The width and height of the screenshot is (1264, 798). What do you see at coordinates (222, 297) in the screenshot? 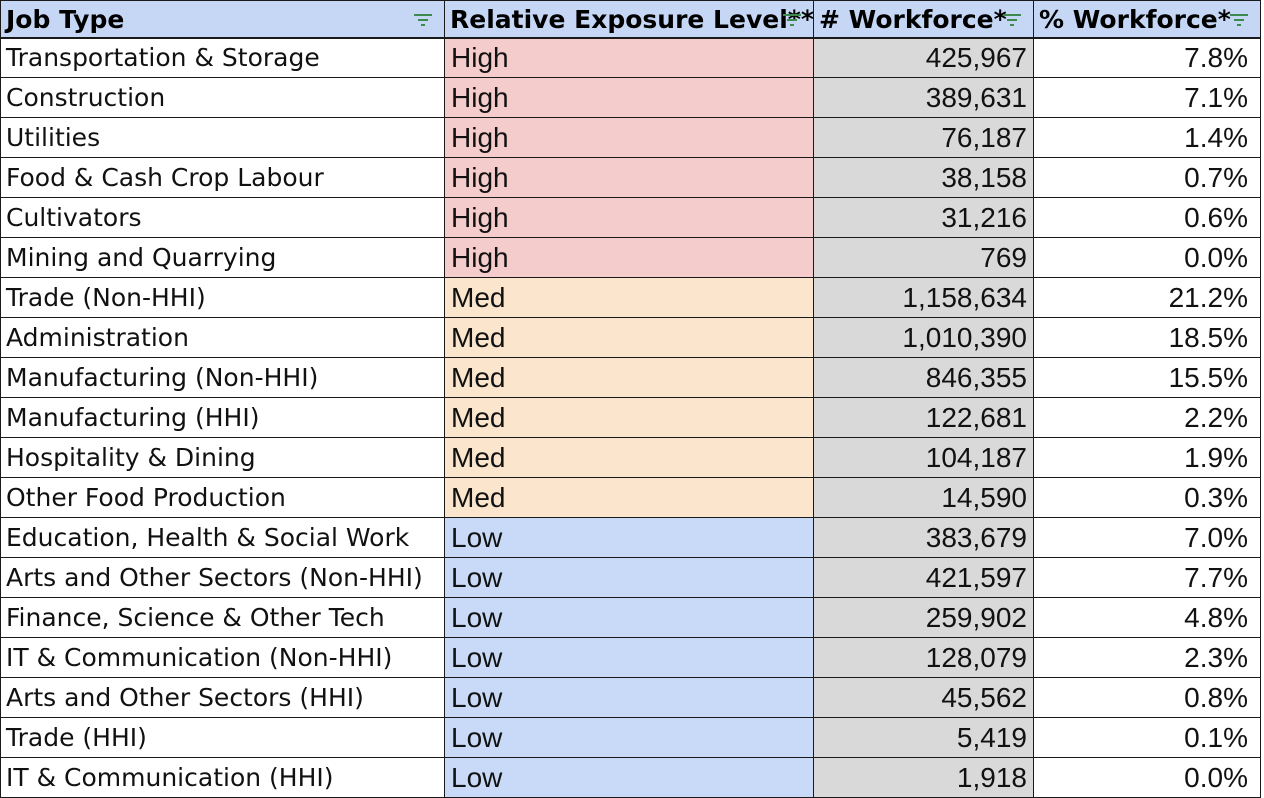
I see `cell-job-type: Trade (Non-HHI)` at bounding box center [222, 297].